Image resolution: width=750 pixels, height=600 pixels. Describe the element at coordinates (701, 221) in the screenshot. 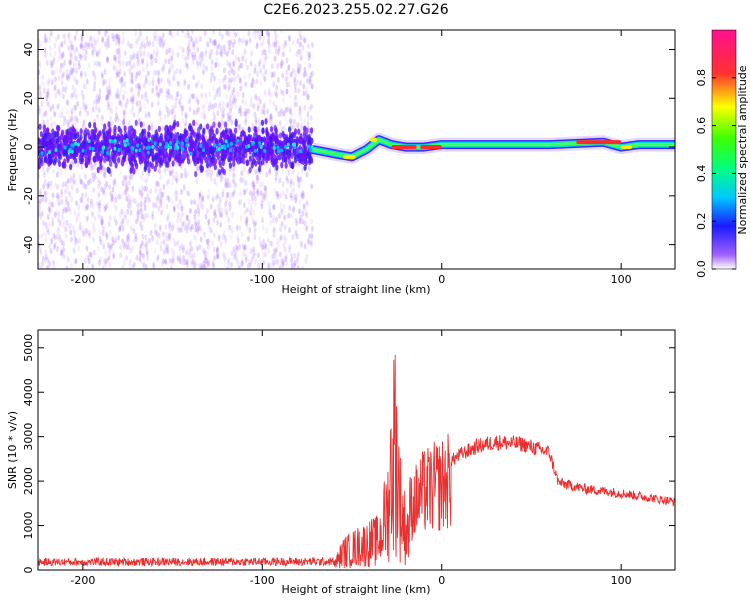

I see `colorbar-tick-label: 0.2` at that location.